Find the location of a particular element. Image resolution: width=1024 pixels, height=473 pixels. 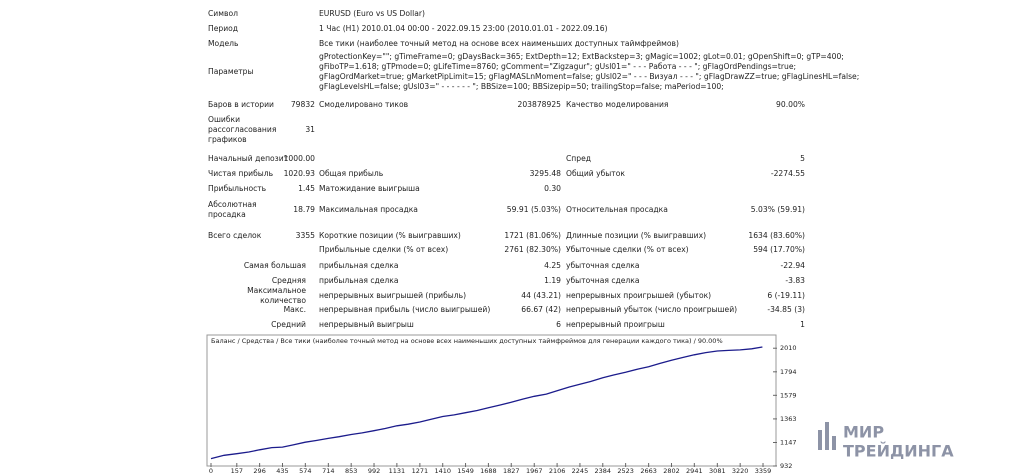

stat-value: 1634 (83.60%) is located at coordinates (776, 235).